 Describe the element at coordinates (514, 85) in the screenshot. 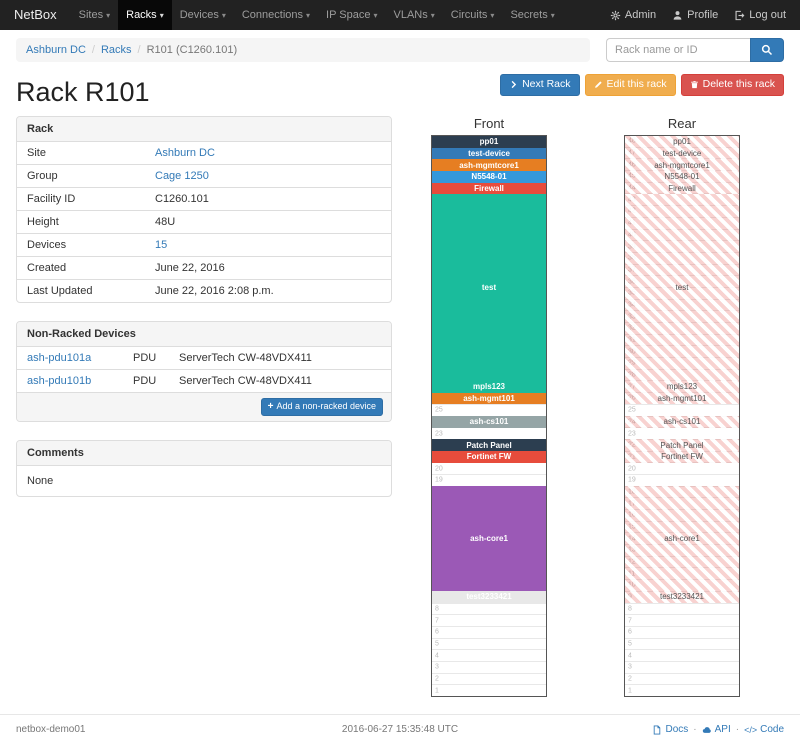

I see `chevron-right-icon` at that location.